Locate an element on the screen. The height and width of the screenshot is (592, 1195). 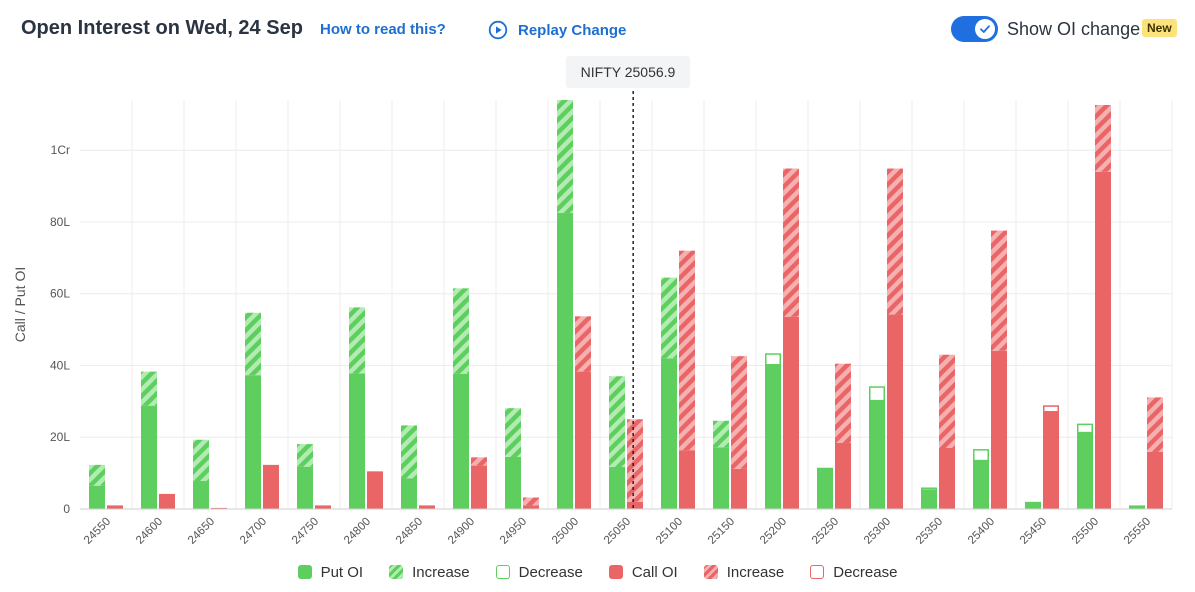
y-tick-label: 0 is located at coordinates (66, 509).